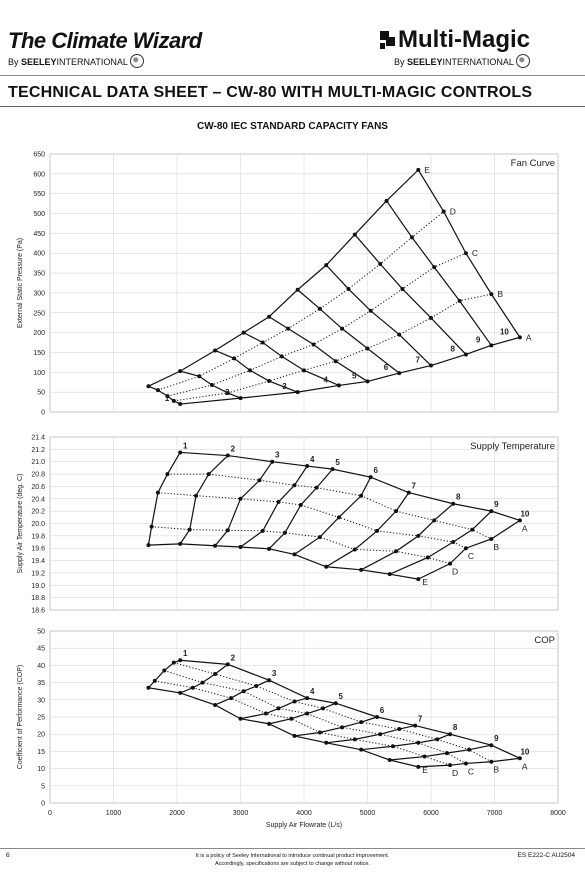 The height and width of the screenshot is (876, 585). What do you see at coordinates (462, 61) in the screenshot?
I see `multi-magic-logo-byline: By SEELEYINTERNATIONAL` at bounding box center [462, 61].